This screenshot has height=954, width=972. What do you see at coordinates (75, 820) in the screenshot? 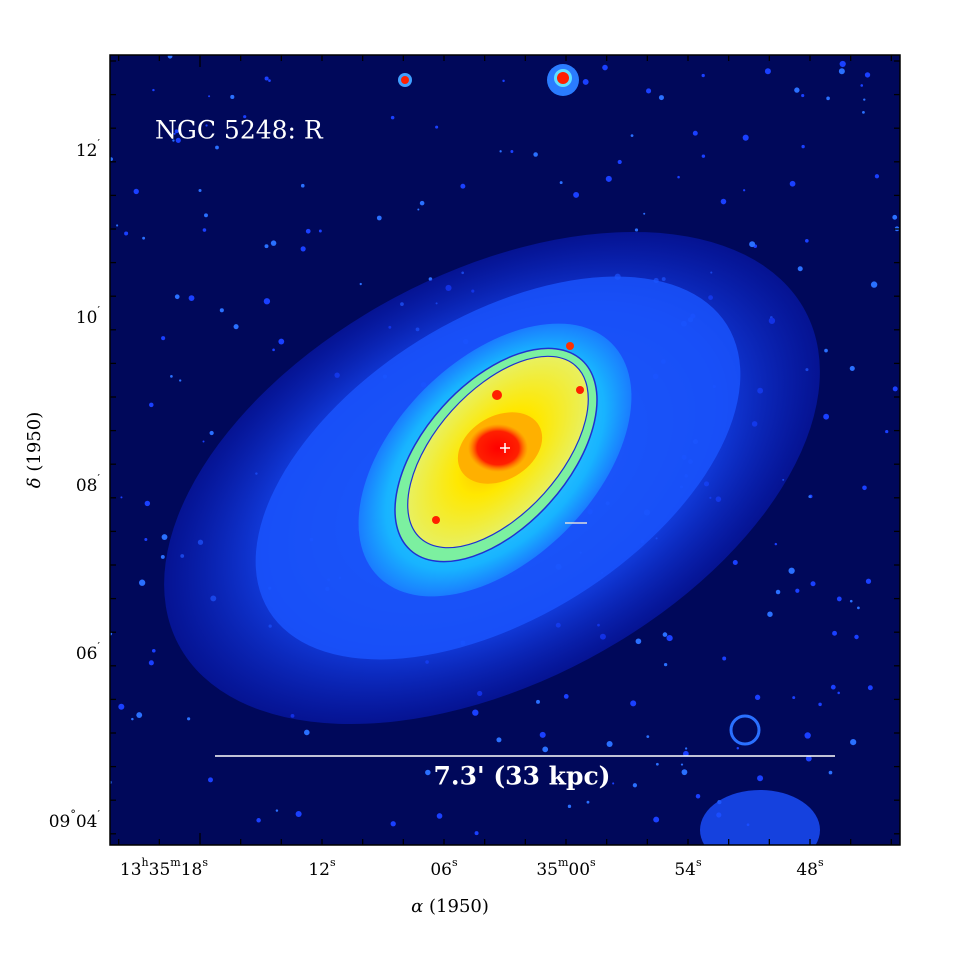
I see `y-tick-label: 09°04′` at bounding box center [75, 820].